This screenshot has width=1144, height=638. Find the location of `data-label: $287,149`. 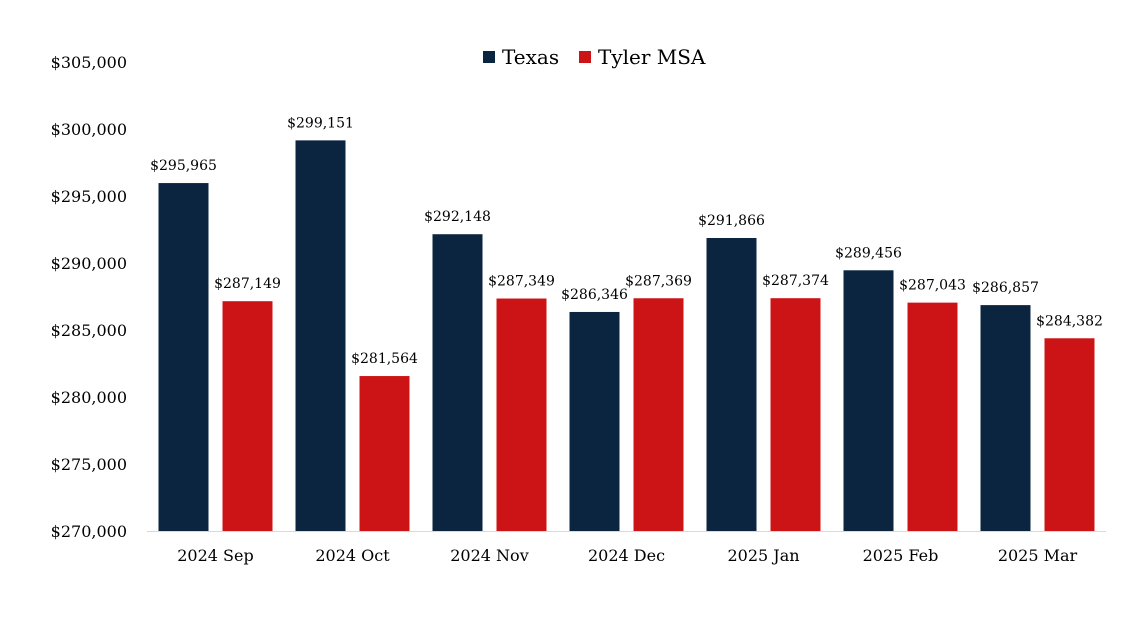

data-label: $287,149 is located at coordinates (247, 284).